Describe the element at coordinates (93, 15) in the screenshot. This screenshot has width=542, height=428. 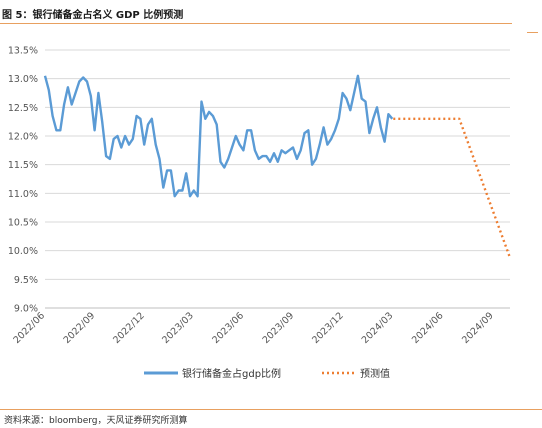
I see `chart-title: 图 5：银行储备金占名义 GDP 比例预测` at that location.